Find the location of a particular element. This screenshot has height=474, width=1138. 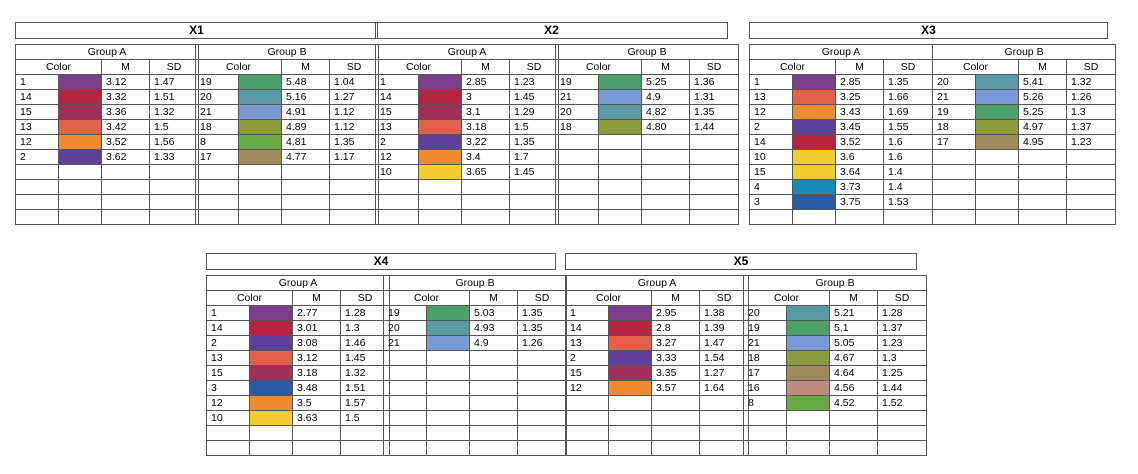

mean-value: 4.82 is located at coordinates (665, 112).